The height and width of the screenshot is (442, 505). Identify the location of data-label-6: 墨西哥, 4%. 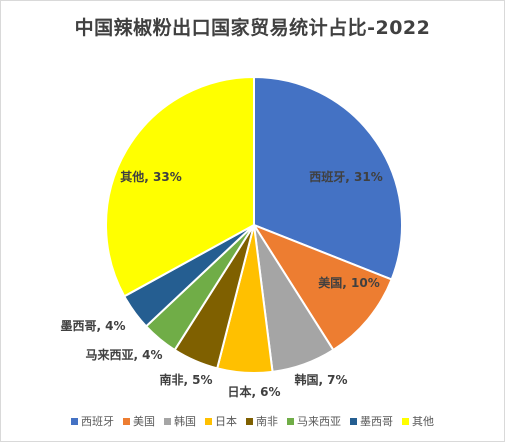
(92, 326).